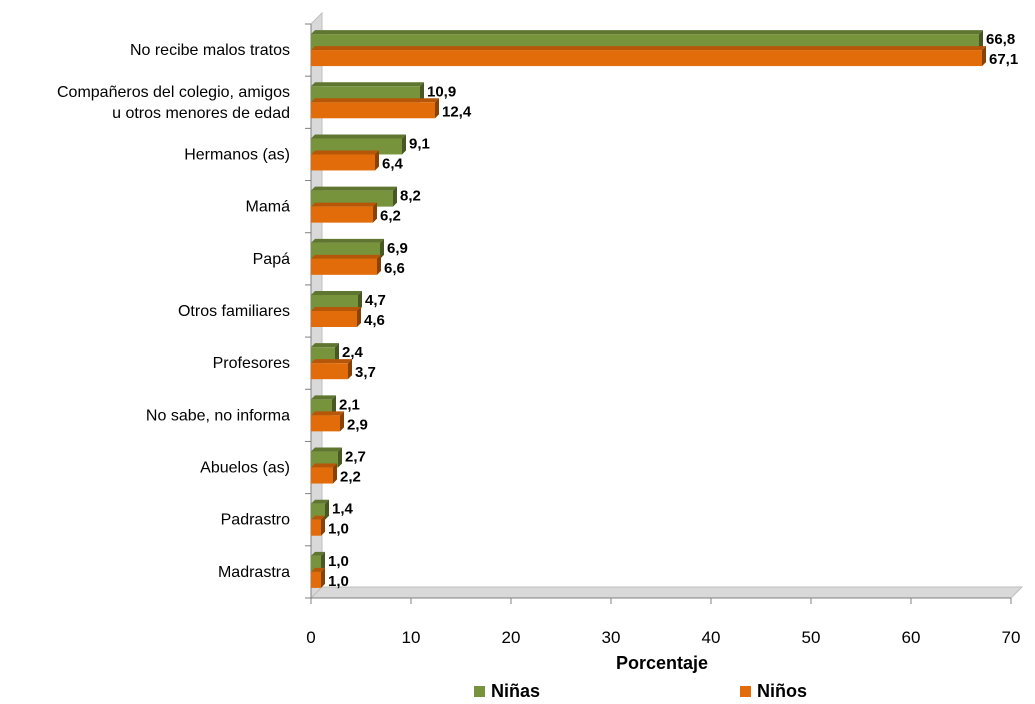 This screenshot has height=704, width=1035. I want to click on bar-nina-8-end, so click(340, 457).